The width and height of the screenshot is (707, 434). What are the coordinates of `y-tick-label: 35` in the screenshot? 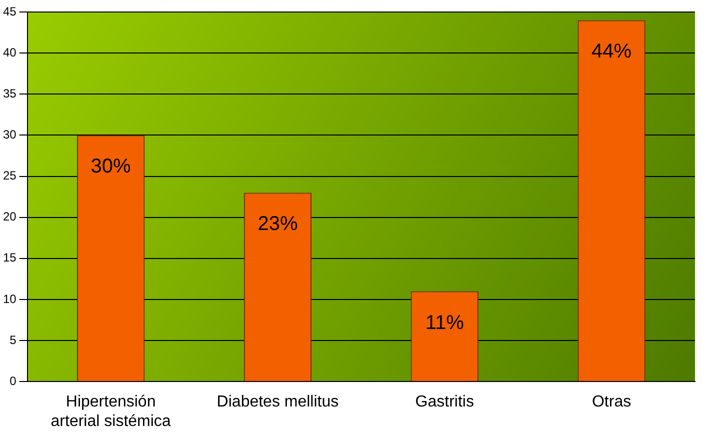 It's located at (9, 93).